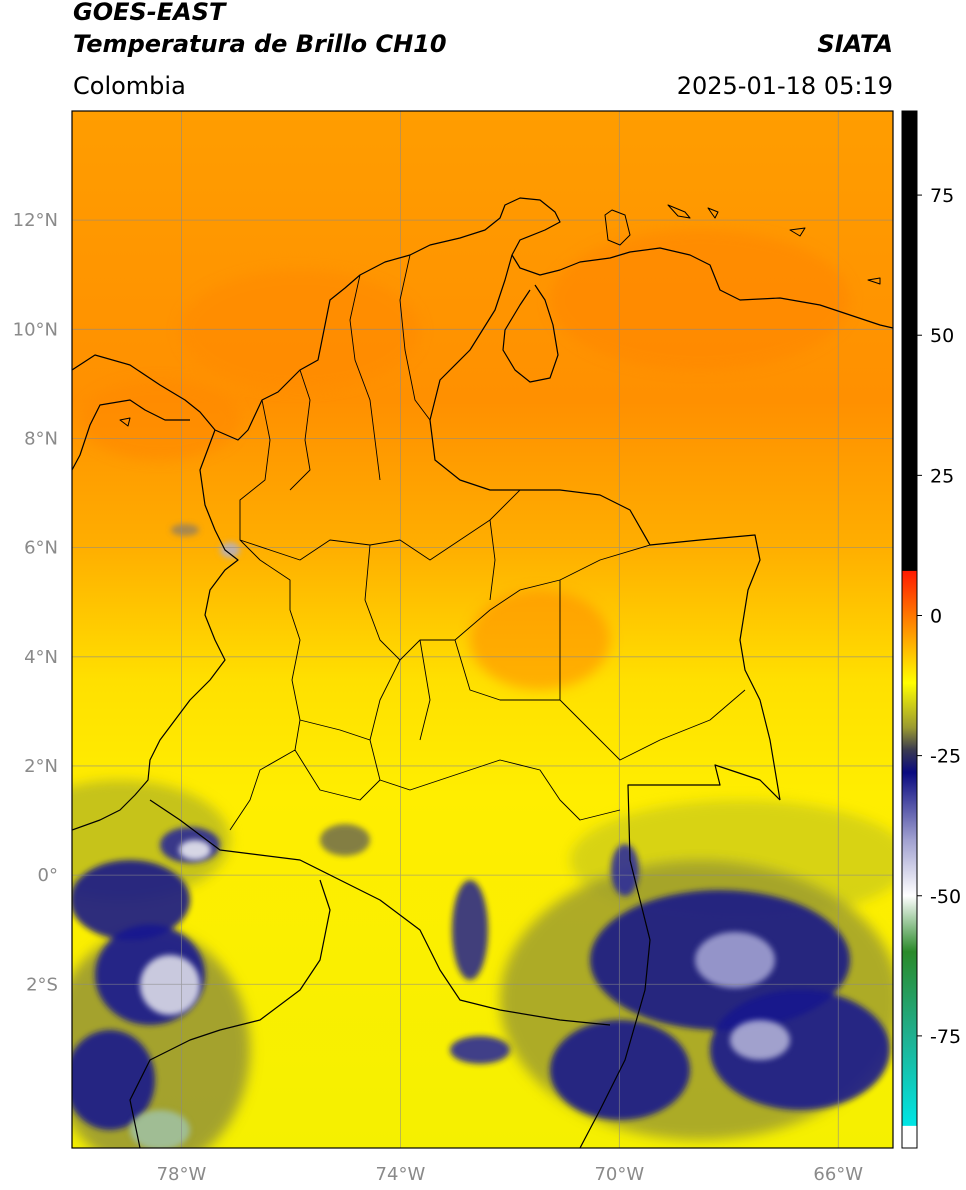 Image resolution: width=966 pixels, height=1190 pixels. Describe the element at coordinates (35, 329) in the screenshot. I see `lat-tick-label: 10°N` at that location.